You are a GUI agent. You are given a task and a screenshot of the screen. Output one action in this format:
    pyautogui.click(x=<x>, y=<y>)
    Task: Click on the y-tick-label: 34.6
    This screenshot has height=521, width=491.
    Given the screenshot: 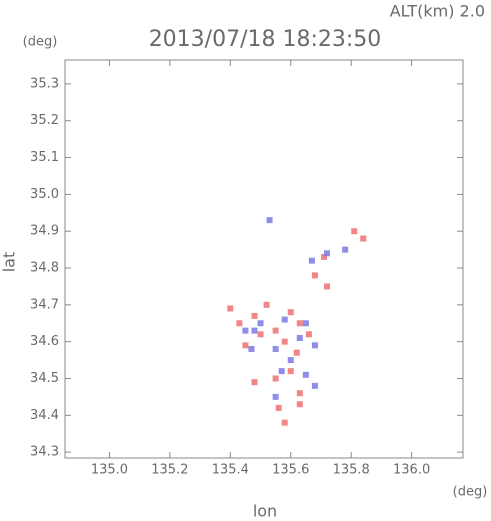 What is the action you would take?
    pyautogui.click(x=44, y=341)
    